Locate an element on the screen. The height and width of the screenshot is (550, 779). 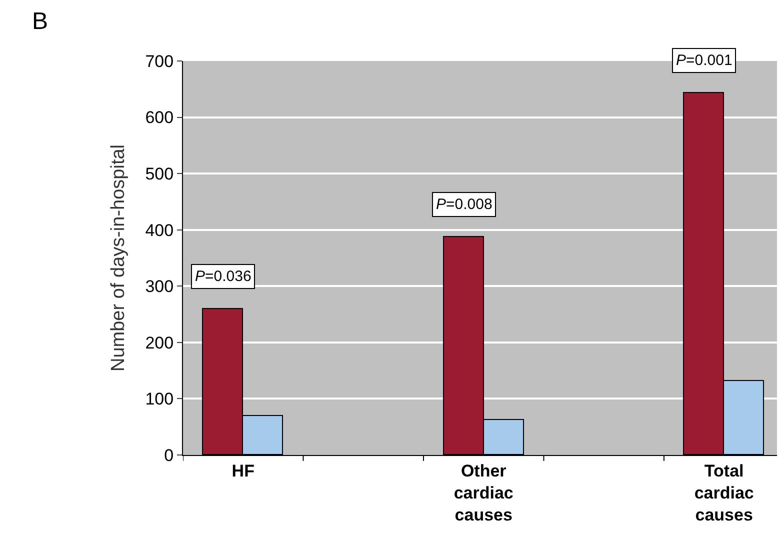
y-tick-label: 700 is located at coordinates (159, 61).